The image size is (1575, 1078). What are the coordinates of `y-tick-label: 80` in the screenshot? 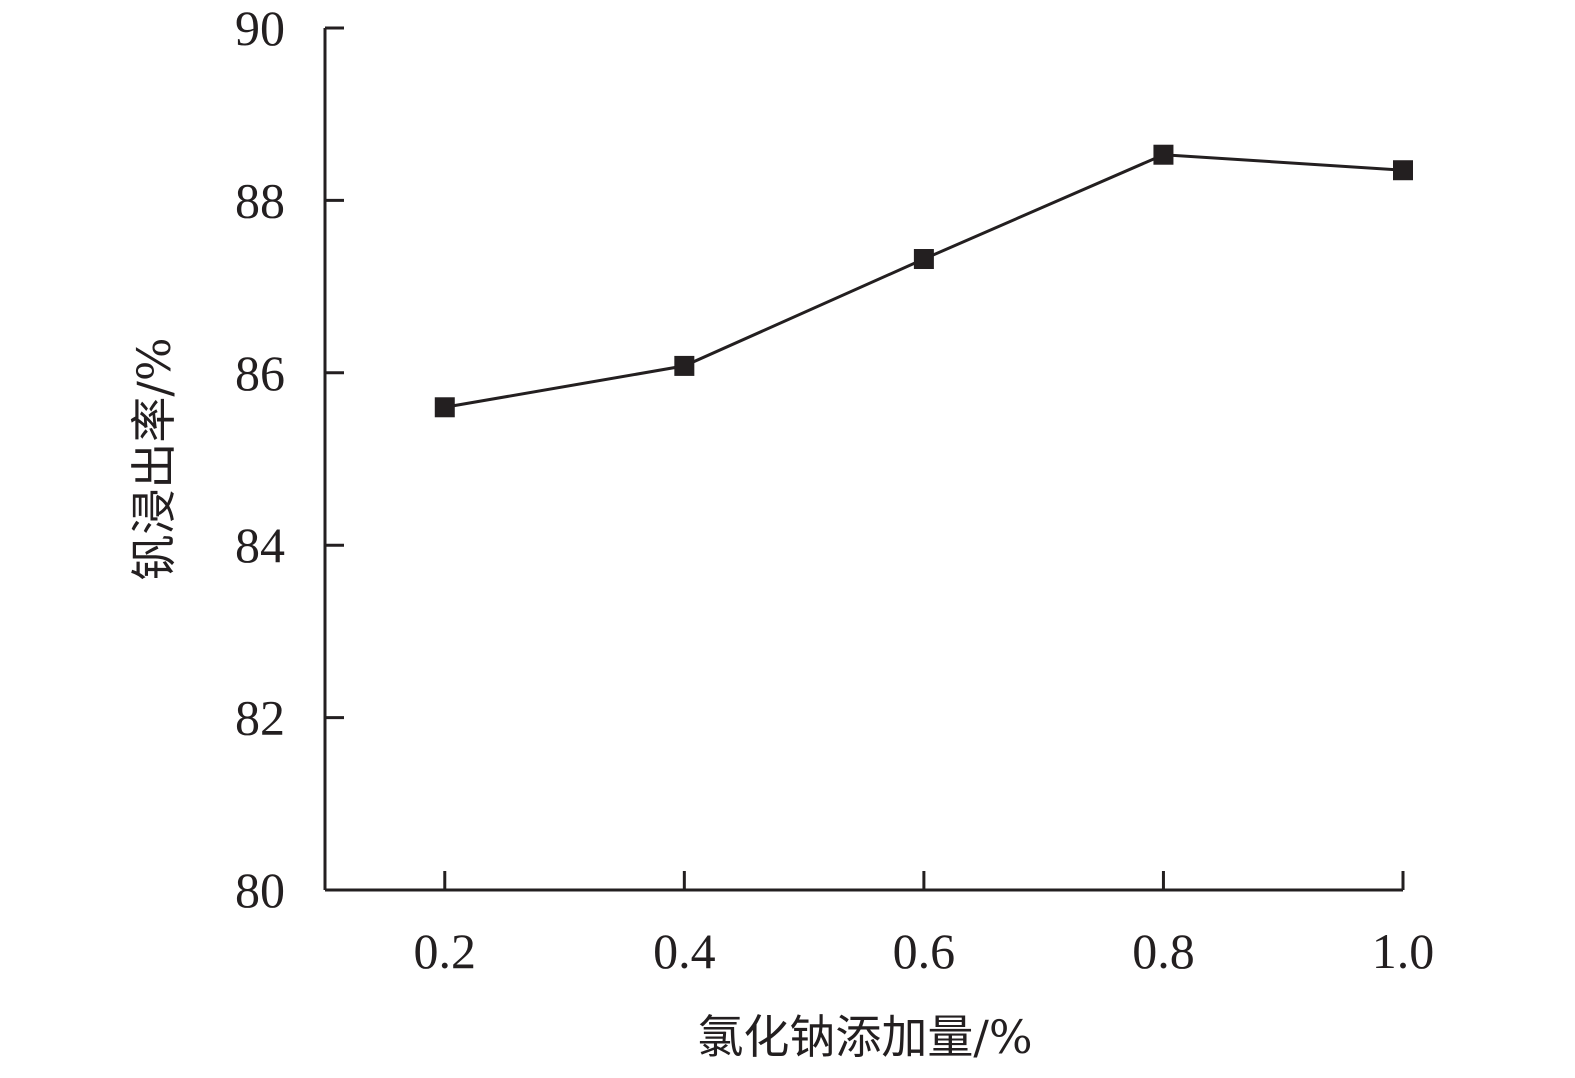 It's located at (260, 890).